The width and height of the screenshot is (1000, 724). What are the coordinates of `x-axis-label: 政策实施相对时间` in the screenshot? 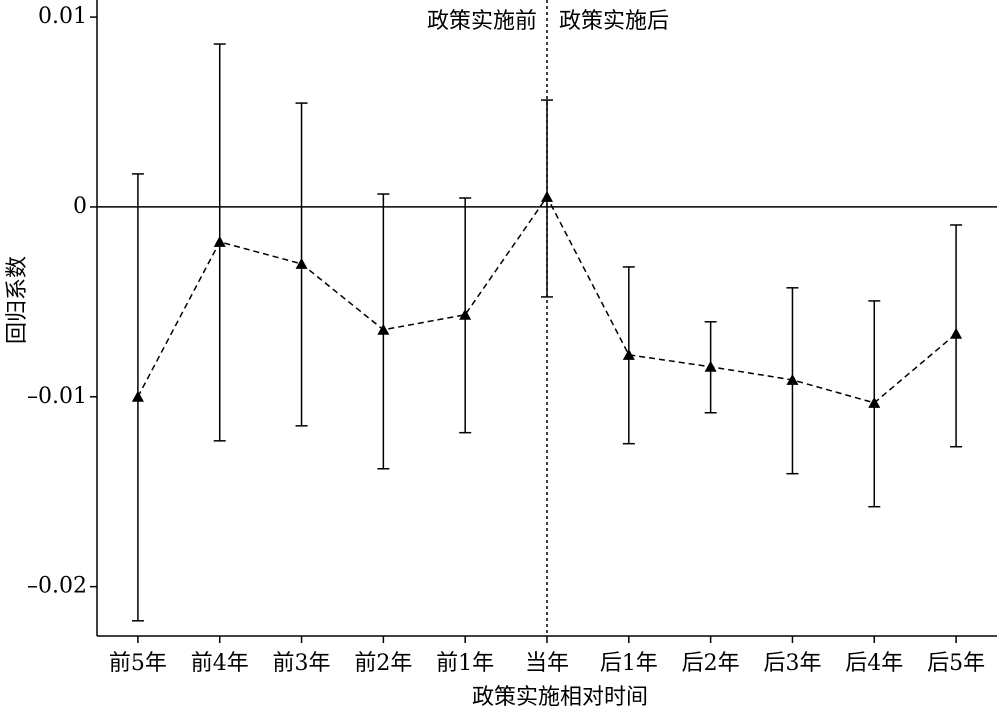 It's located at (560, 697).